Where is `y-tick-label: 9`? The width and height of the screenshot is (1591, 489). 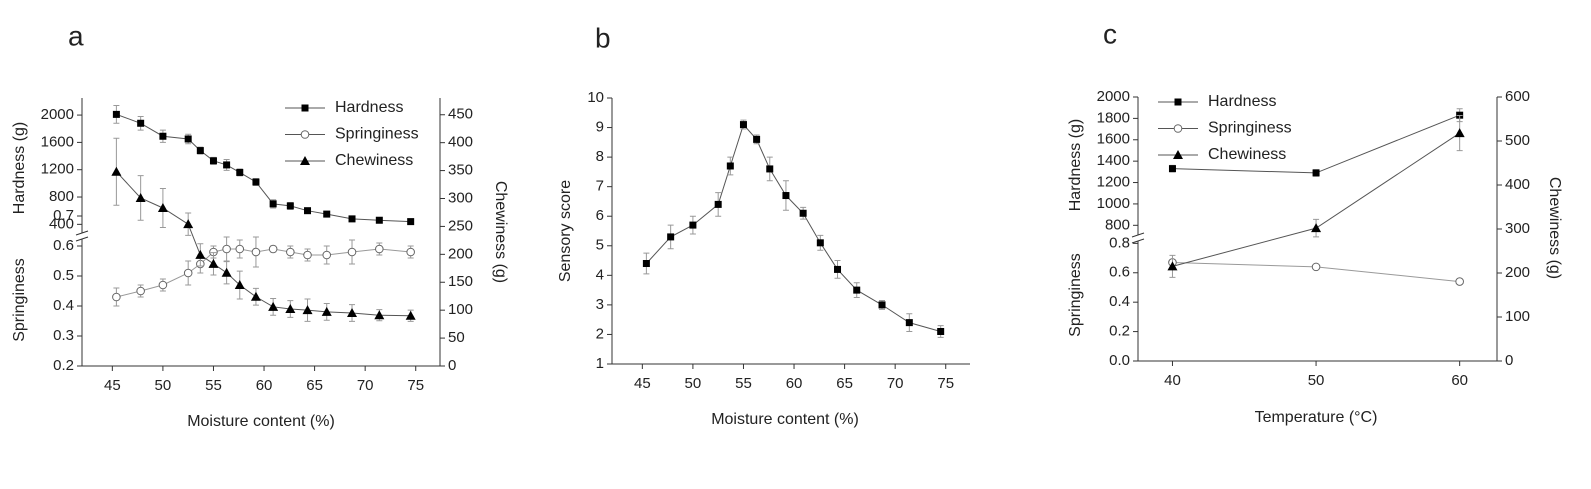 y-tick-label: 9 is located at coordinates (600, 127).